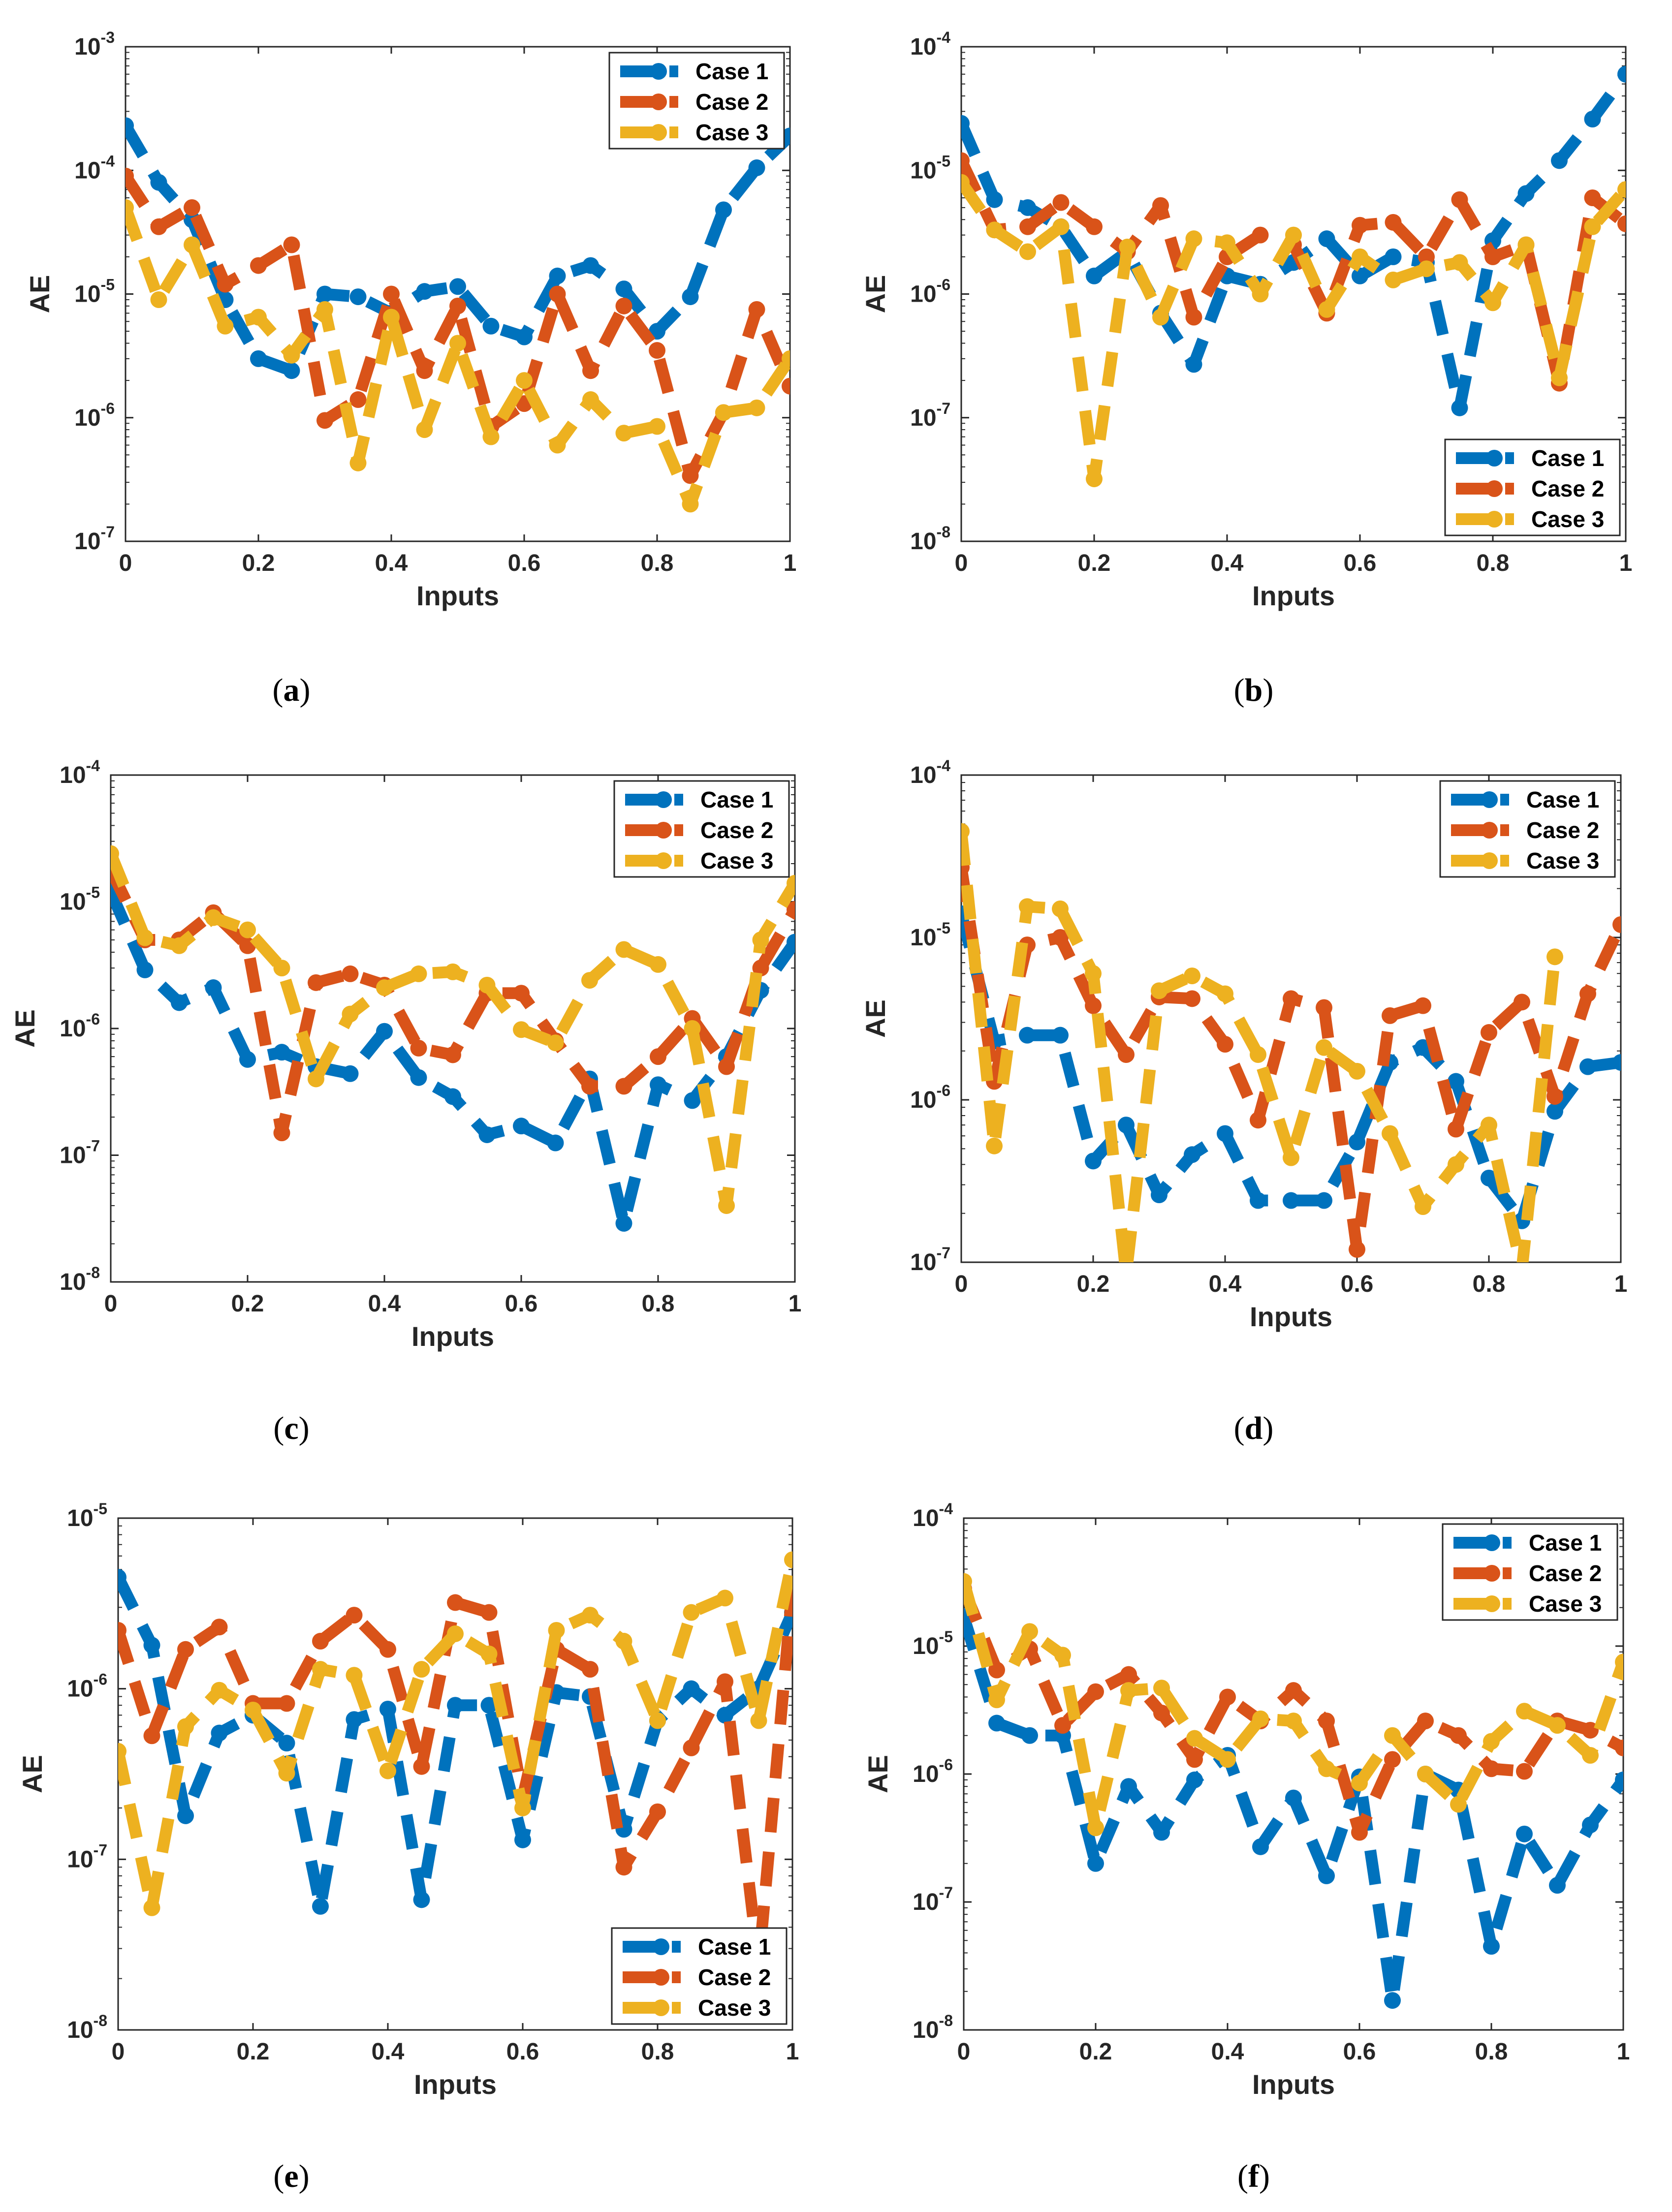  Describe the element at coordinates (455, 1779) in the screenshot. I see `series-line-case2` at that location.